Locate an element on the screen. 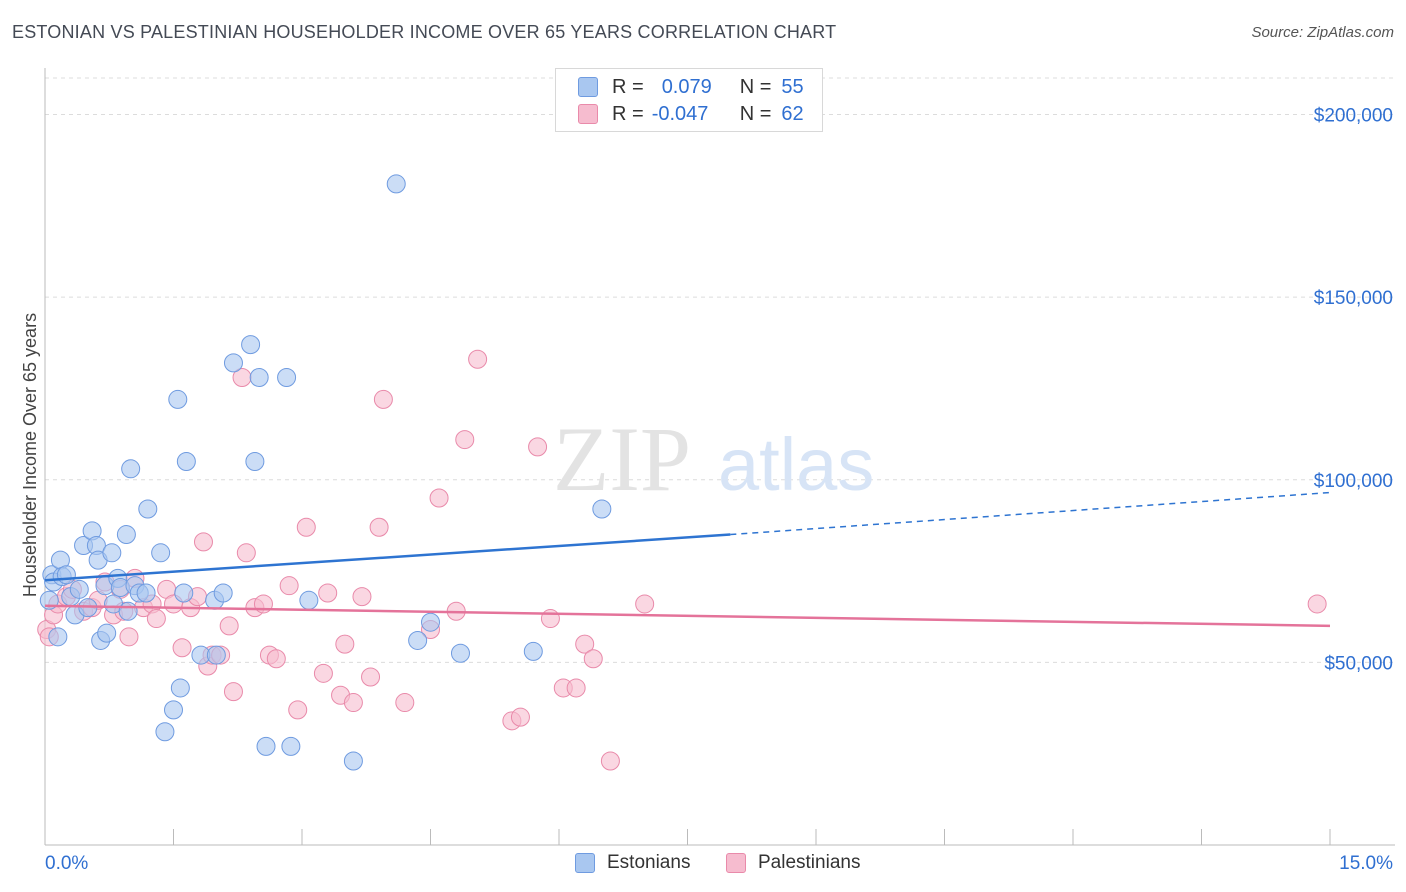 The image size is (1406, 892). y-tick-label: $100,000 is located at coordinates (1353, 481).